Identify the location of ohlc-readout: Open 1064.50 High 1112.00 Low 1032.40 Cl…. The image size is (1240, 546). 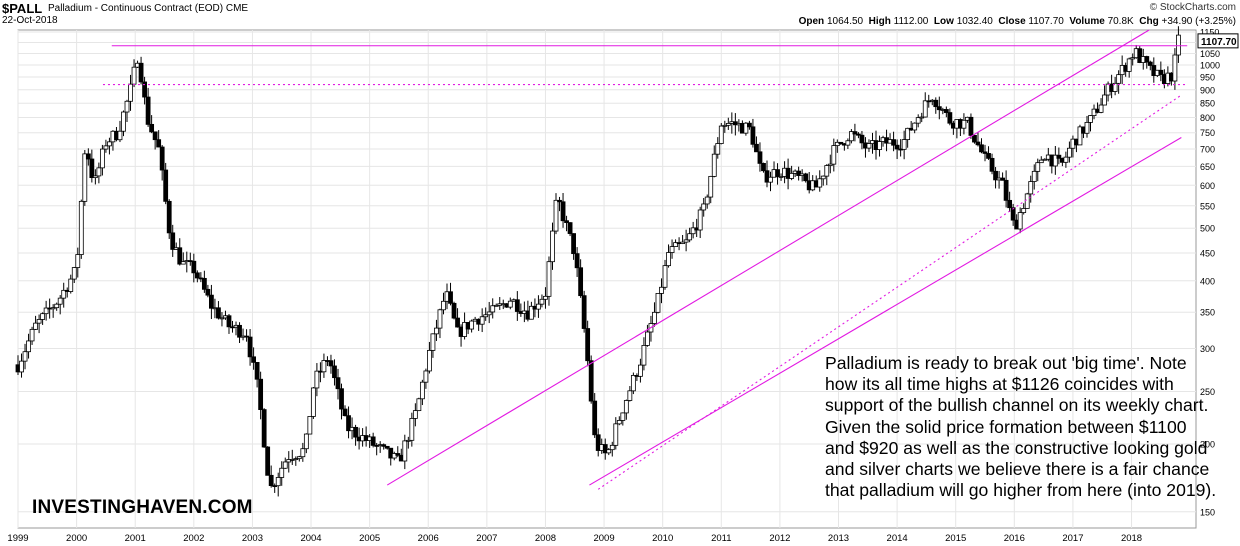
(1017, 21).